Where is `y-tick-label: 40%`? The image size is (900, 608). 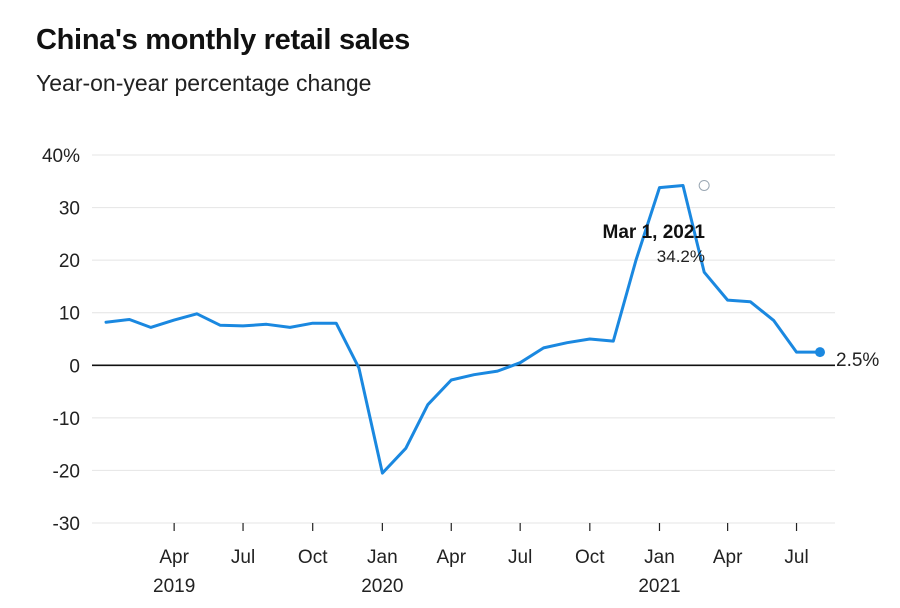
y-tick-label: 40% is located at coordinates (61, 156).